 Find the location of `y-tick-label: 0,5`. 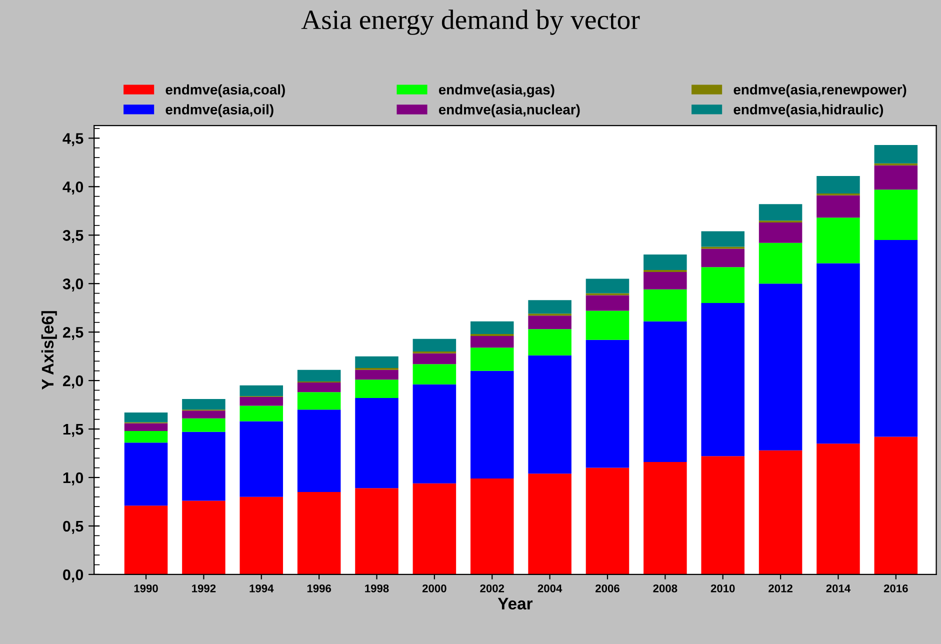

y-tick-label: 0,5 is located at coordinates (73, 527).